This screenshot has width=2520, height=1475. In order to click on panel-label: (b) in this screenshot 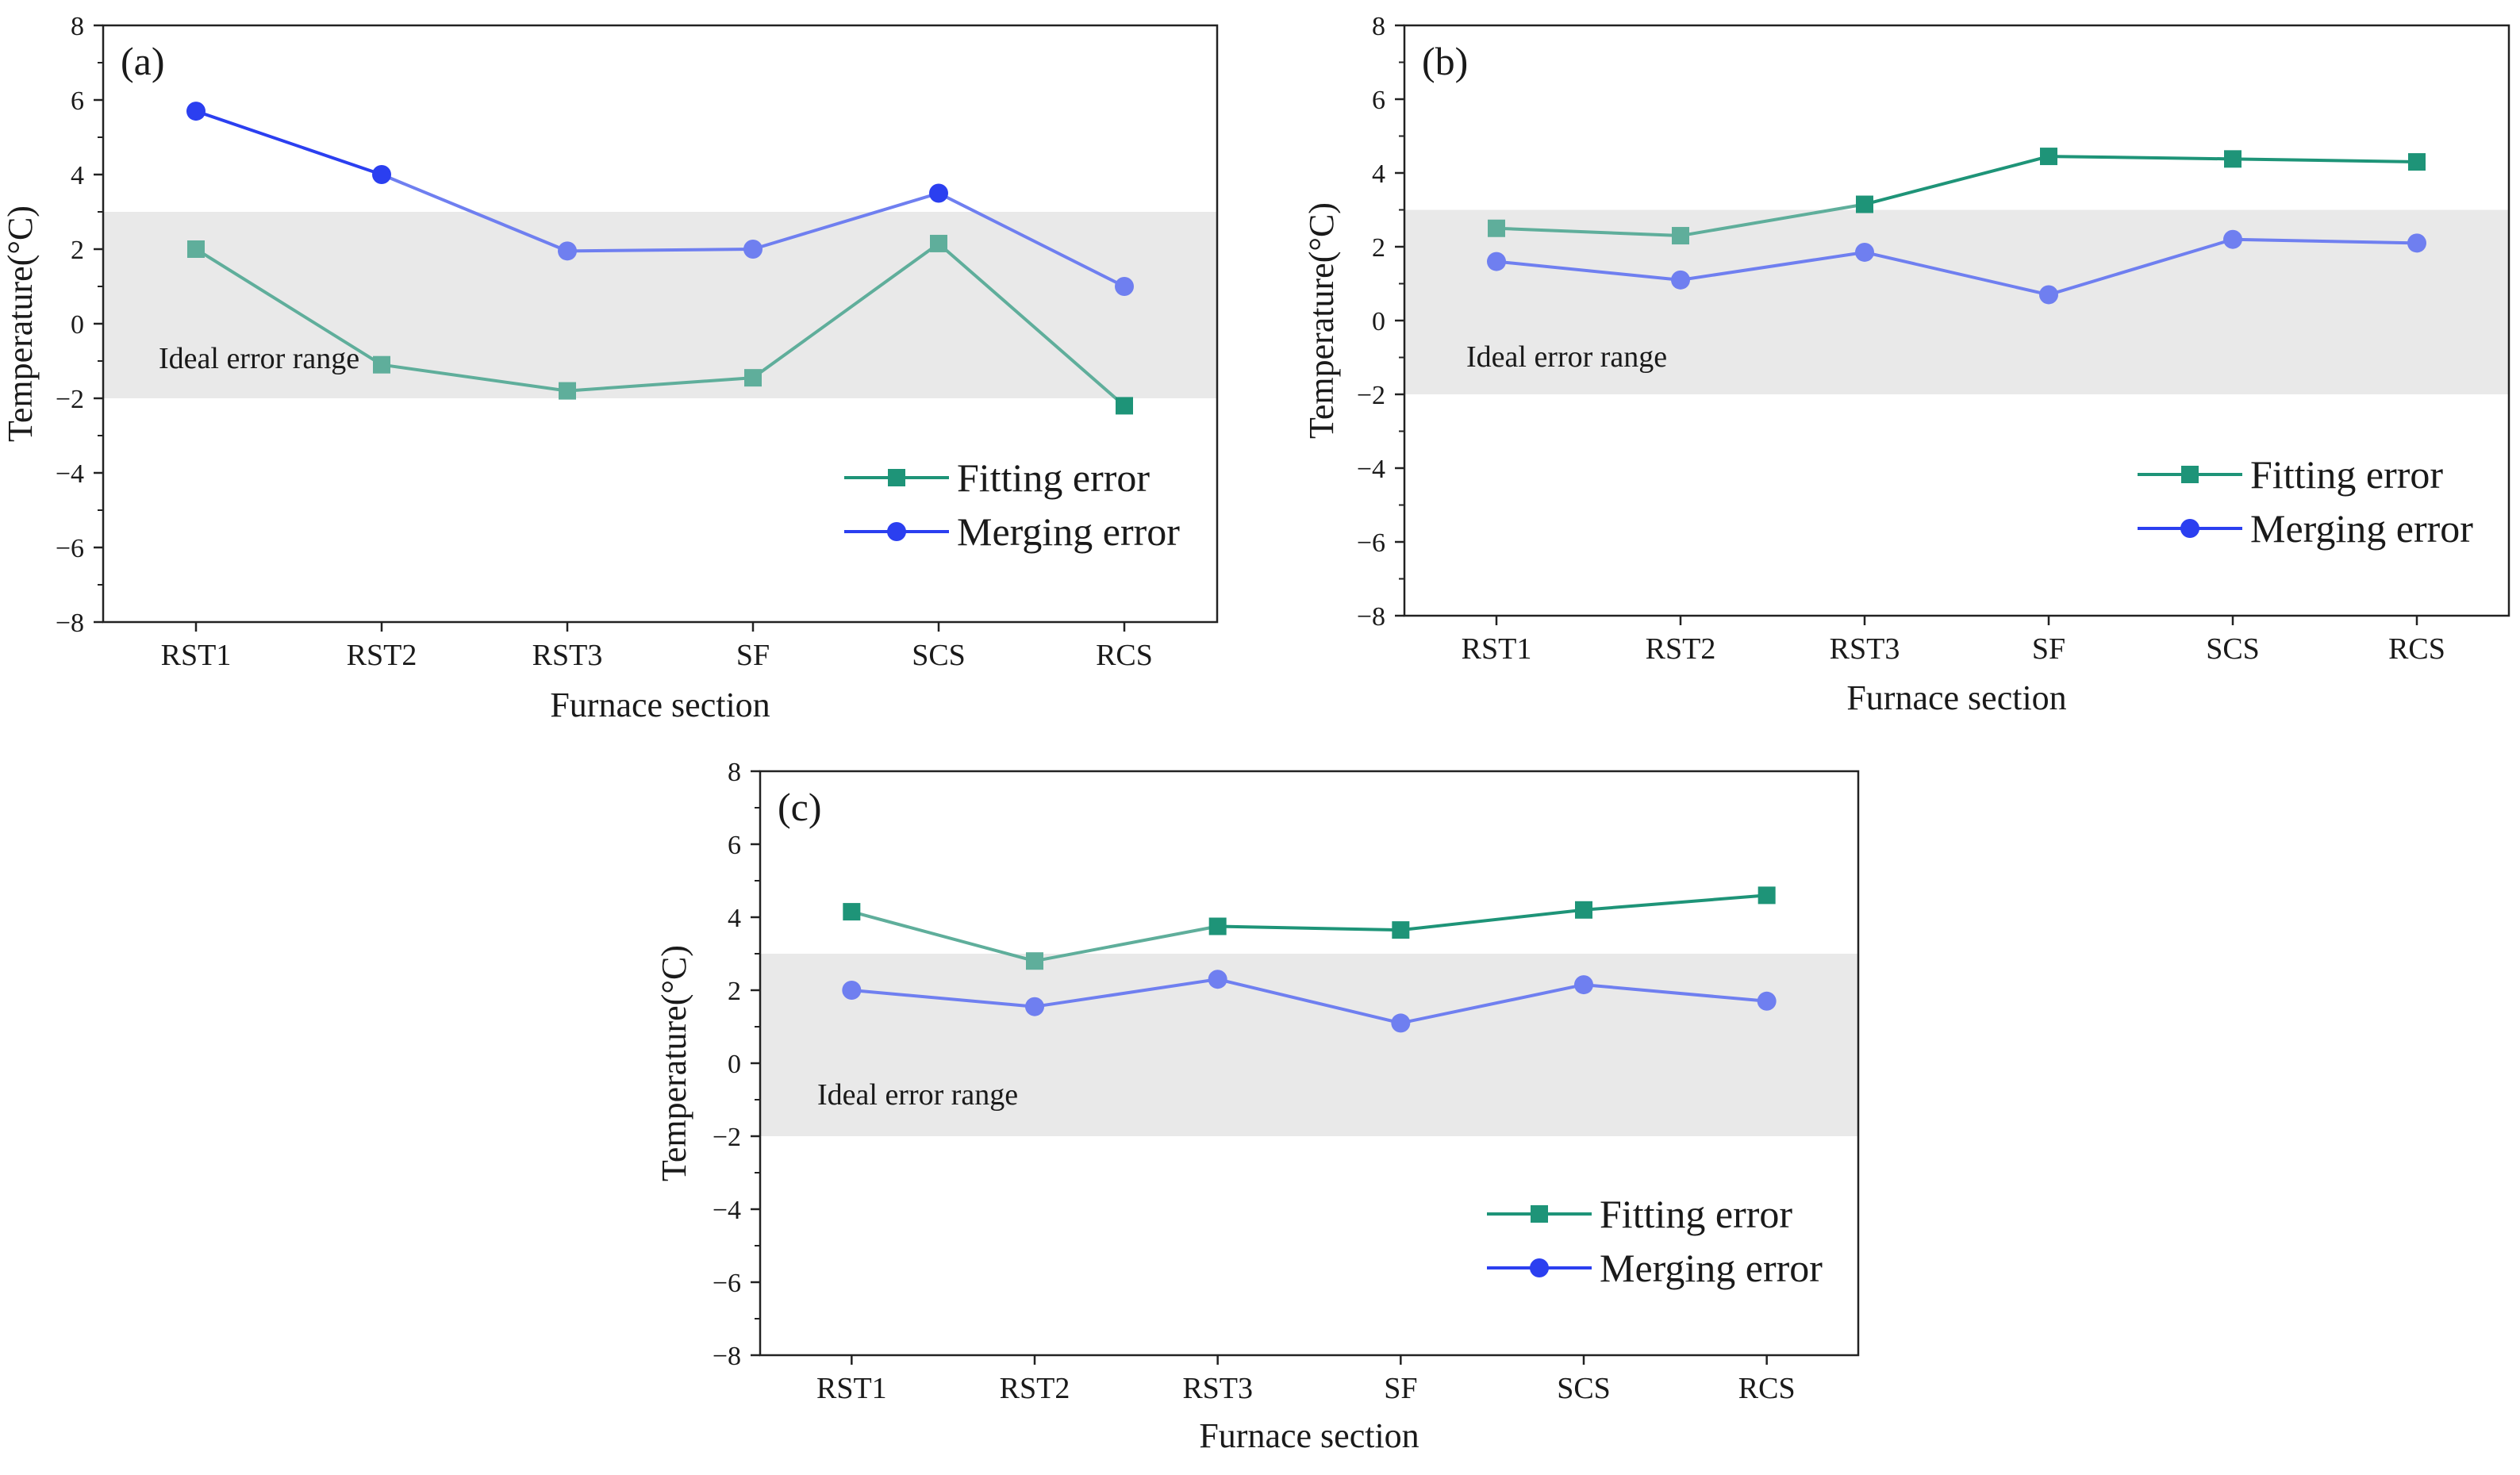, I will do `click(1445, 61)`.